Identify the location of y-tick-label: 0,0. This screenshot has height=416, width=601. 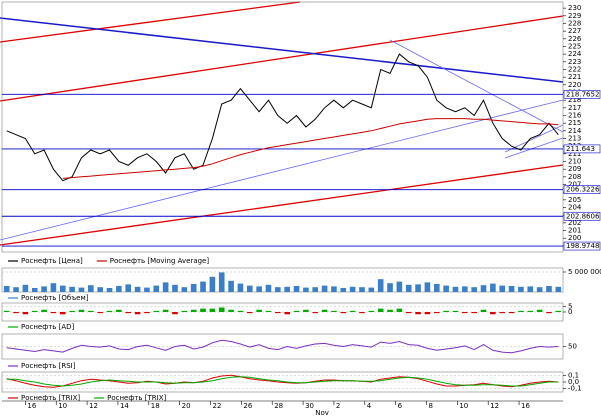
(573, 382).